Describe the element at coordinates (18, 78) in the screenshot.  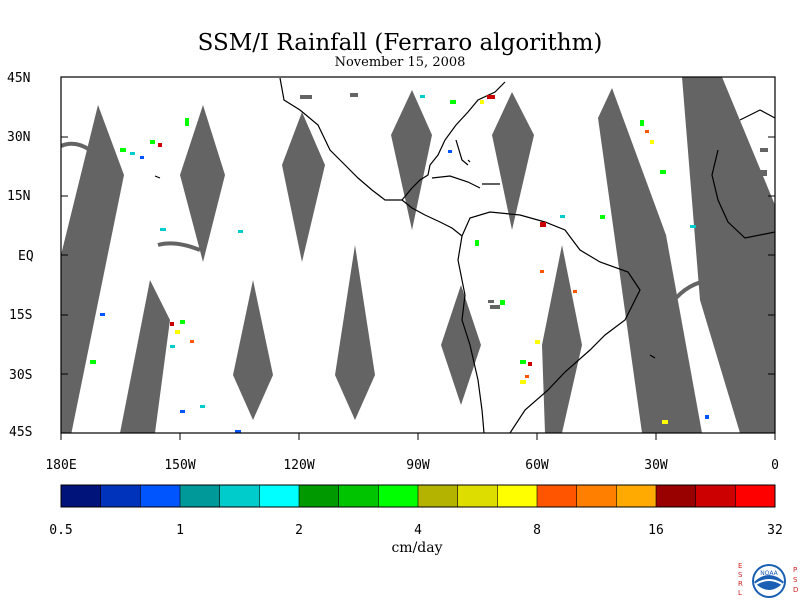
I see `lat-label: 45N` at that location.